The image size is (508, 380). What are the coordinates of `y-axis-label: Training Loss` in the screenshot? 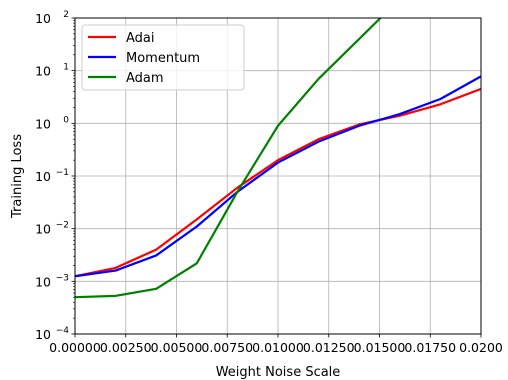 It's located at (17, 176).